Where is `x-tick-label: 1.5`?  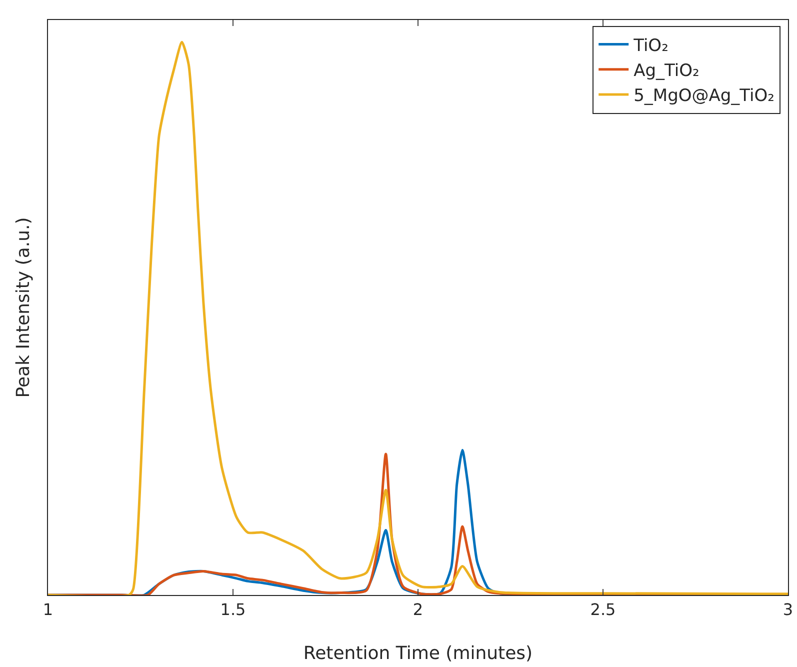 x-tick-label: 1.5 is located at coordinates (233, 610).